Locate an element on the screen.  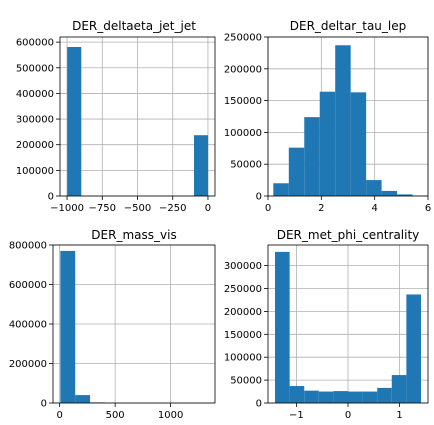
x-tick-label: 4 is located at coordinates (374, 208).